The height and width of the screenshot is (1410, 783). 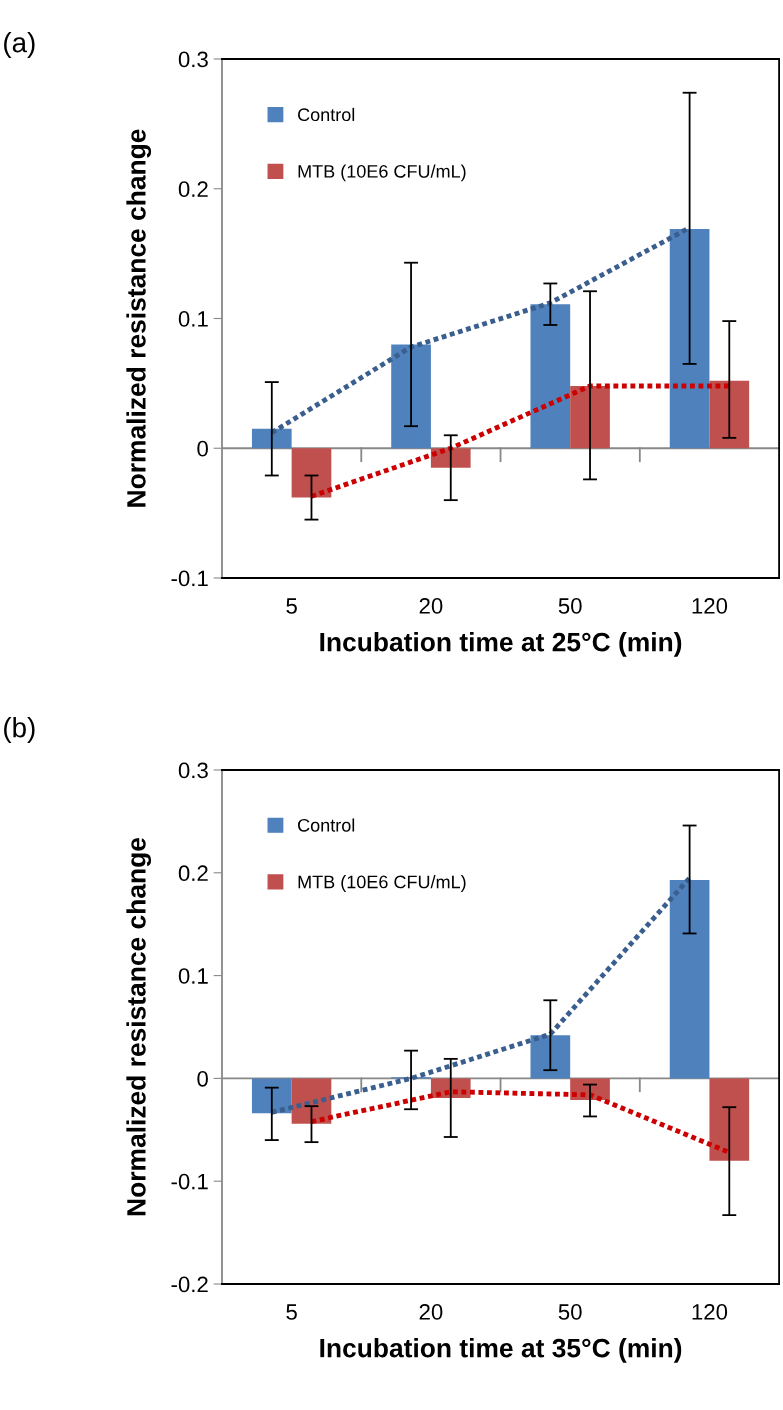 I want to click on x-axis-title: Incubation time at 35°C (min), so click(x=501, y=1350).